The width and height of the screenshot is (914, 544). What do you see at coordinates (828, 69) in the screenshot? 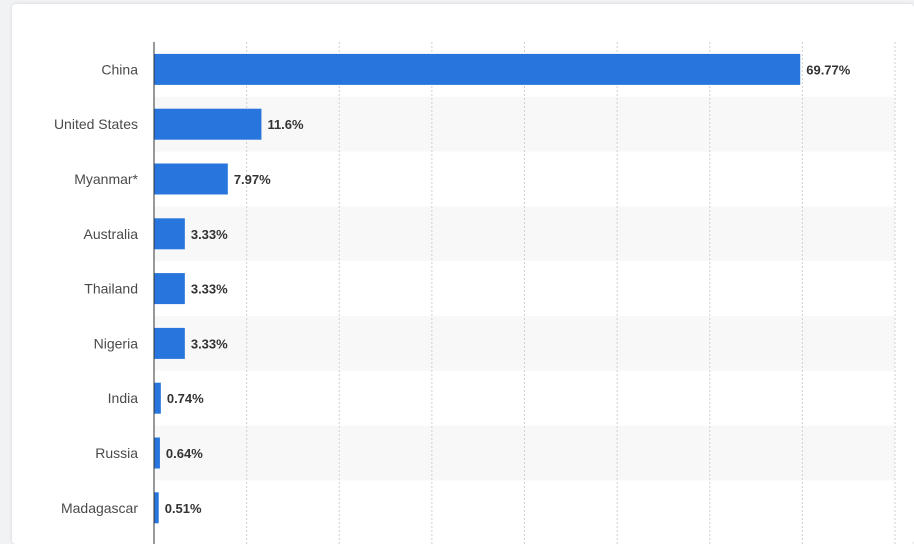
I see `value-label: 69.77%` at bounding box center [828, 69].